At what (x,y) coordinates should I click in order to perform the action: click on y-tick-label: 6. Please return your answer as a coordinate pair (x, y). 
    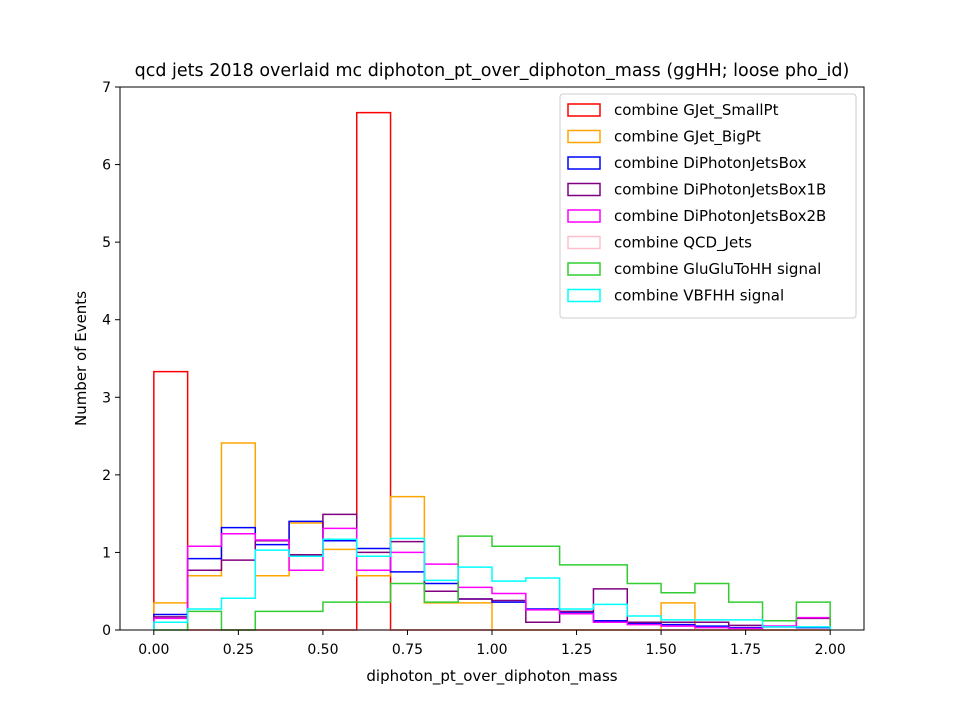
    Looking at the image, I should click on (106, 166).